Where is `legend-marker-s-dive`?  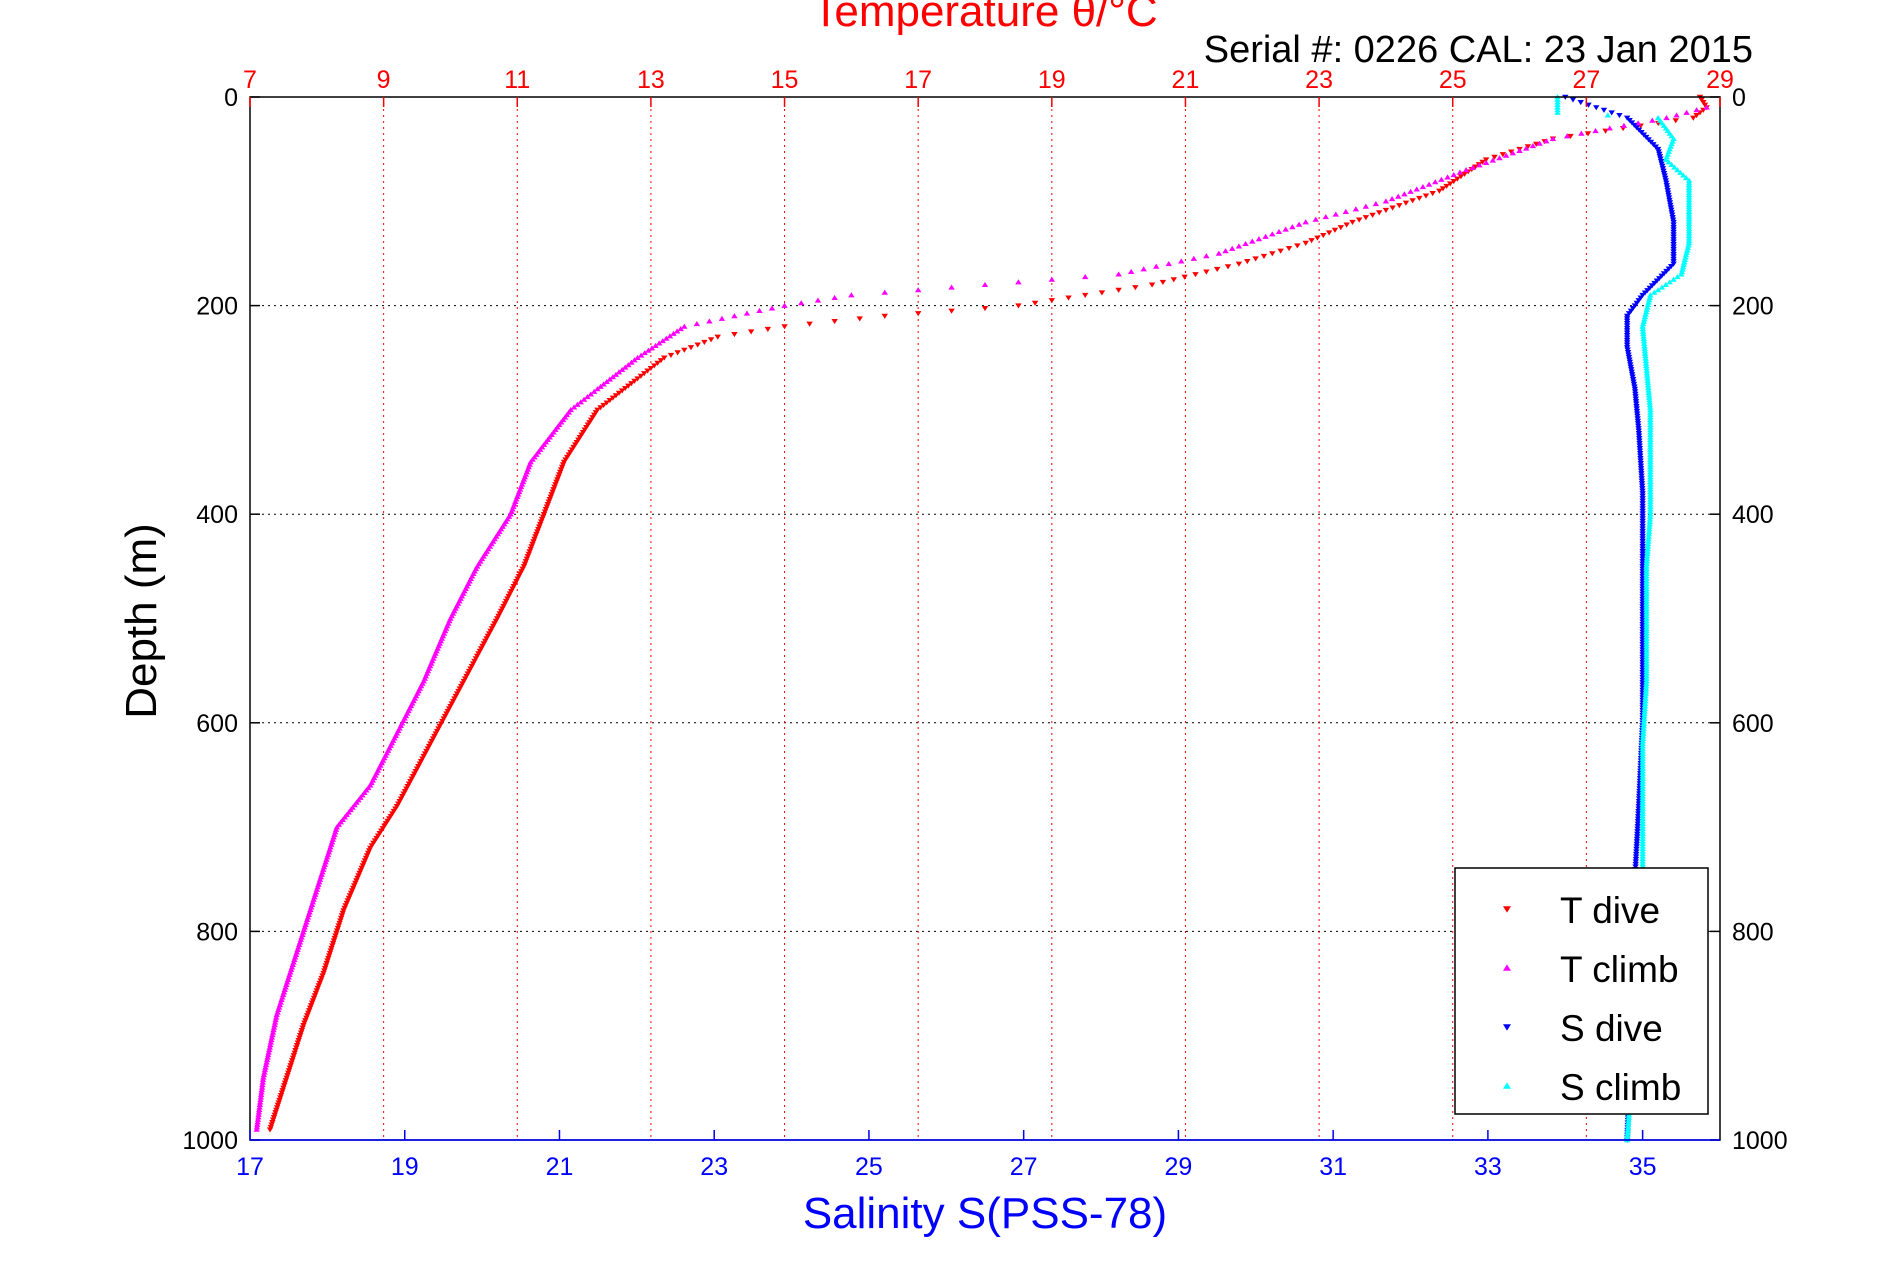 legend-marker-s-dive is located at coordinates (1507, 1027).